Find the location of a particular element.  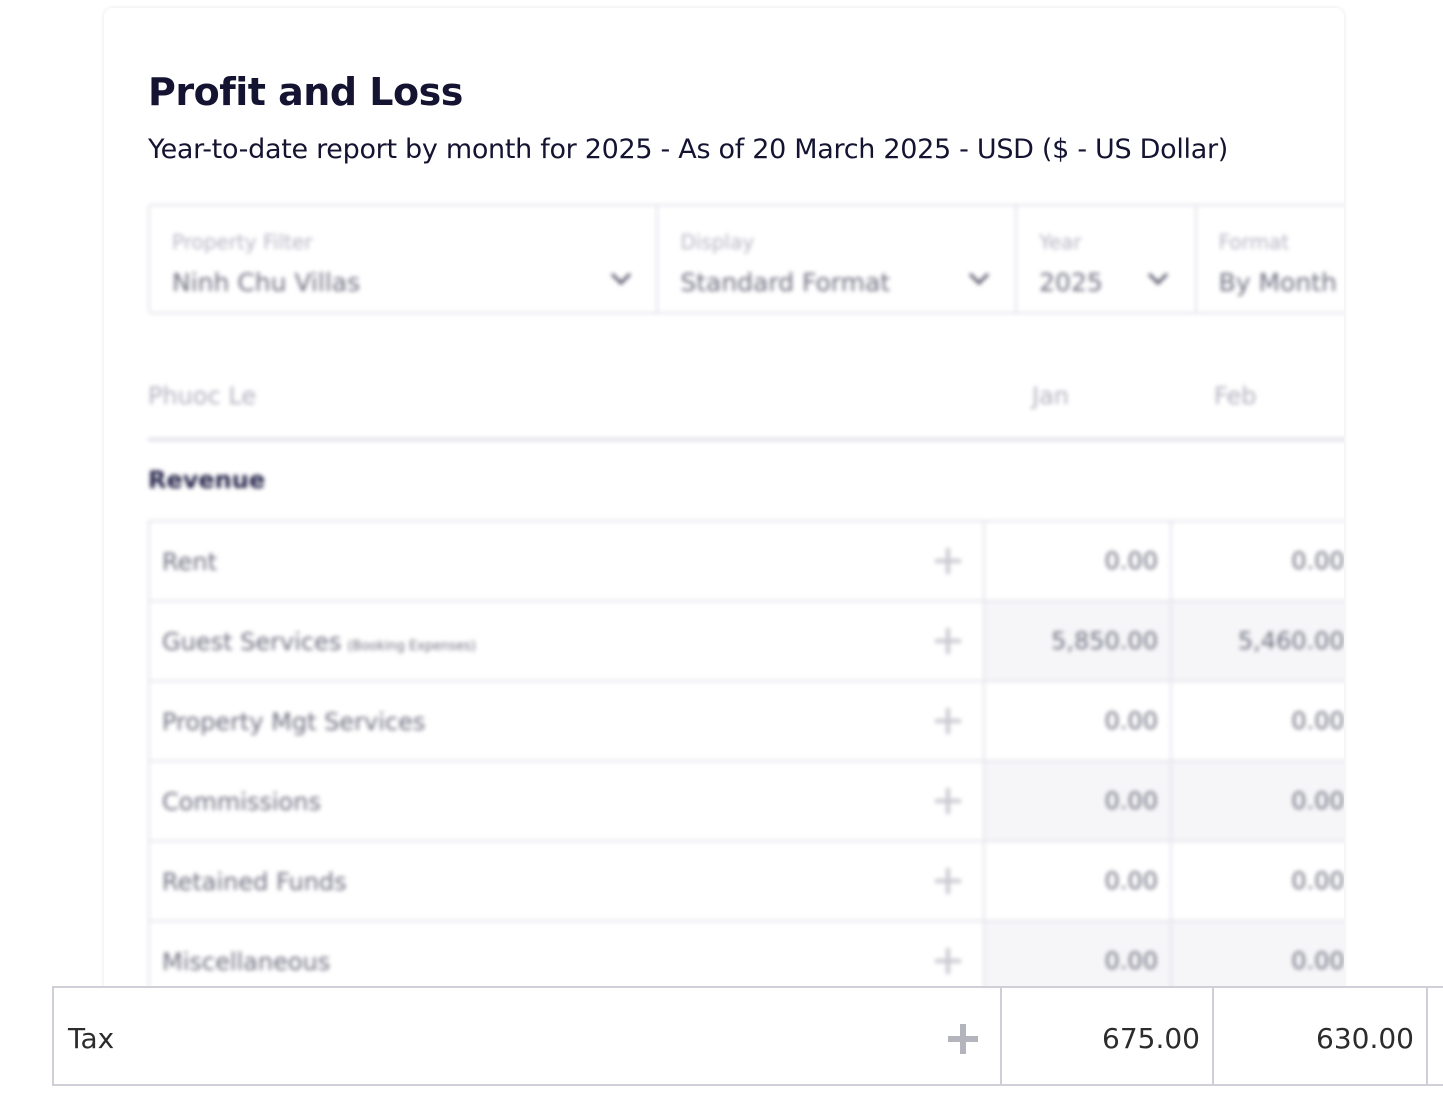

tax-feb-value: 630.00 is located at coordinates (1365, 1038).